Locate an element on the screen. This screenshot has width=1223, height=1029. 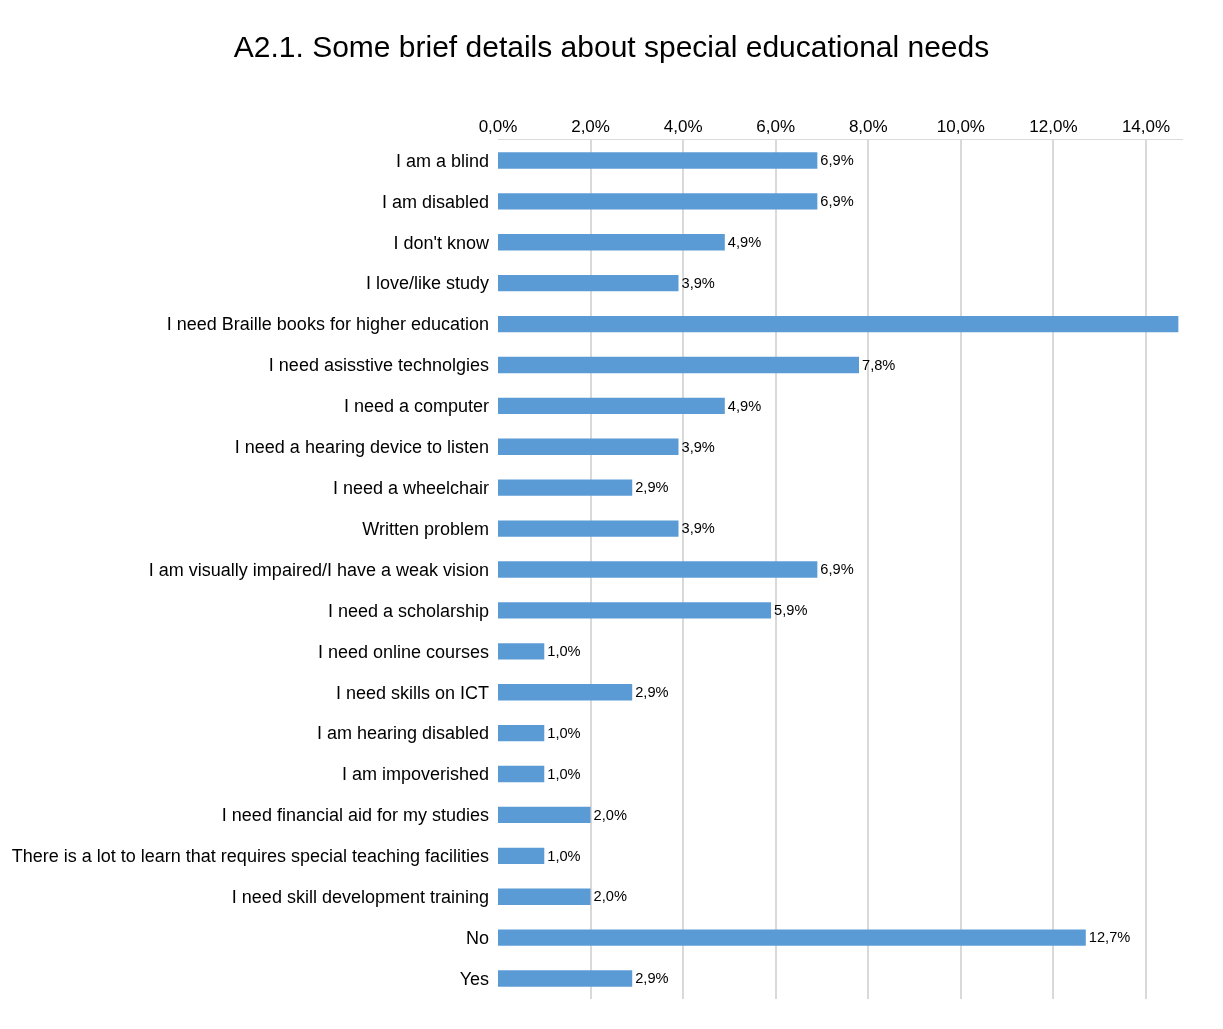
y-tick-label: I need Braille books for higher education is located at coordinates (327, 324).